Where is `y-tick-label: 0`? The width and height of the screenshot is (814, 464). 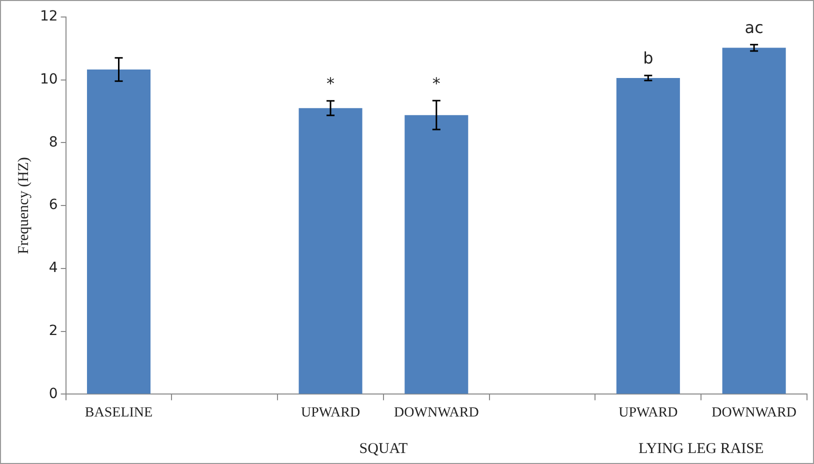 y-tick-label: 0 is located at coordinates (53, 394).